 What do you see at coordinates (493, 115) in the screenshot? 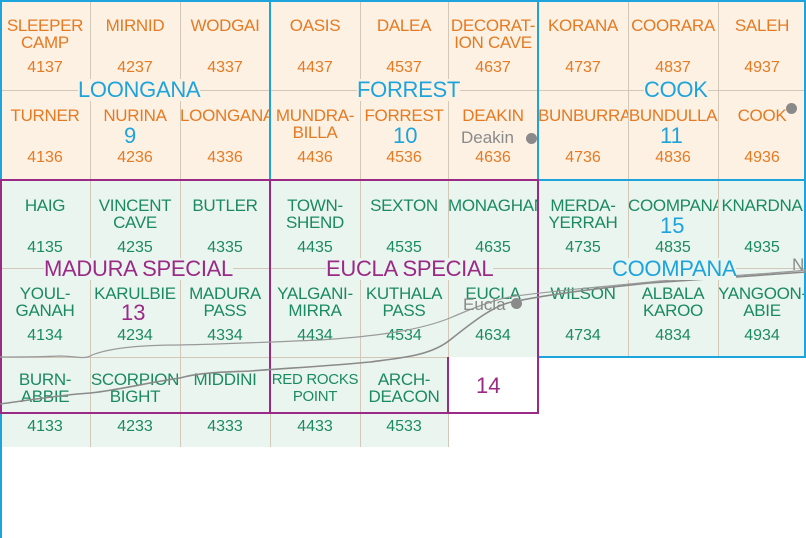
I see `sheet-name: DEAKIN` at bounding box center [493, 115].